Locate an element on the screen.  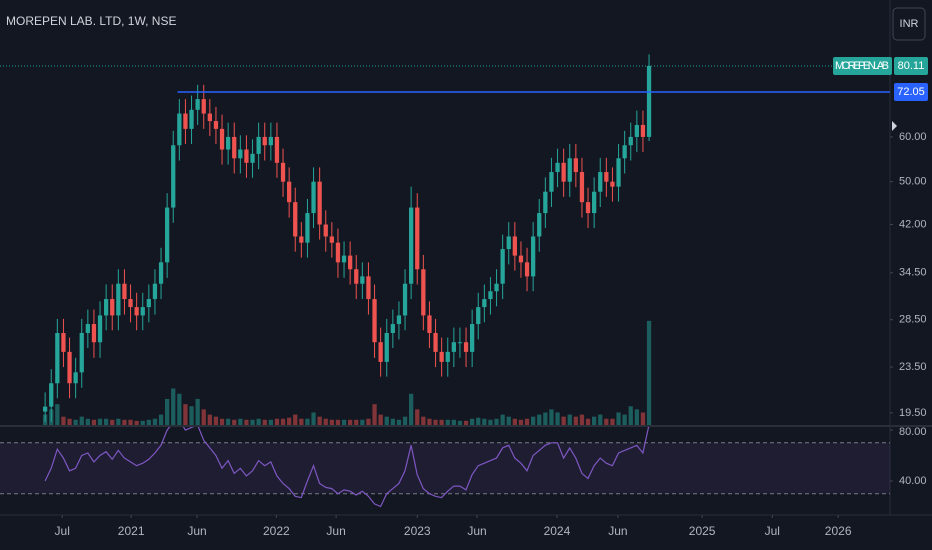
scroll-arrow is located at coordinates (894, 126).